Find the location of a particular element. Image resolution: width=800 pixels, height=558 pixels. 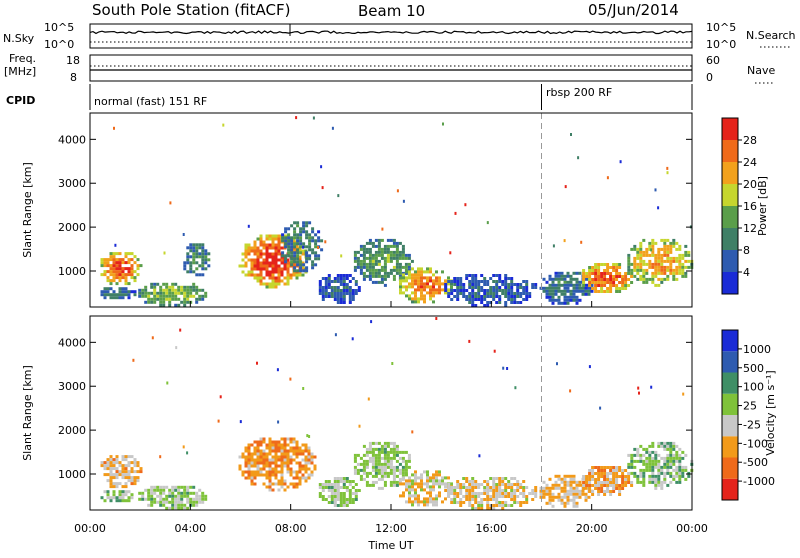

y-tick-label: 4000 is located at coordinates (72, 342).